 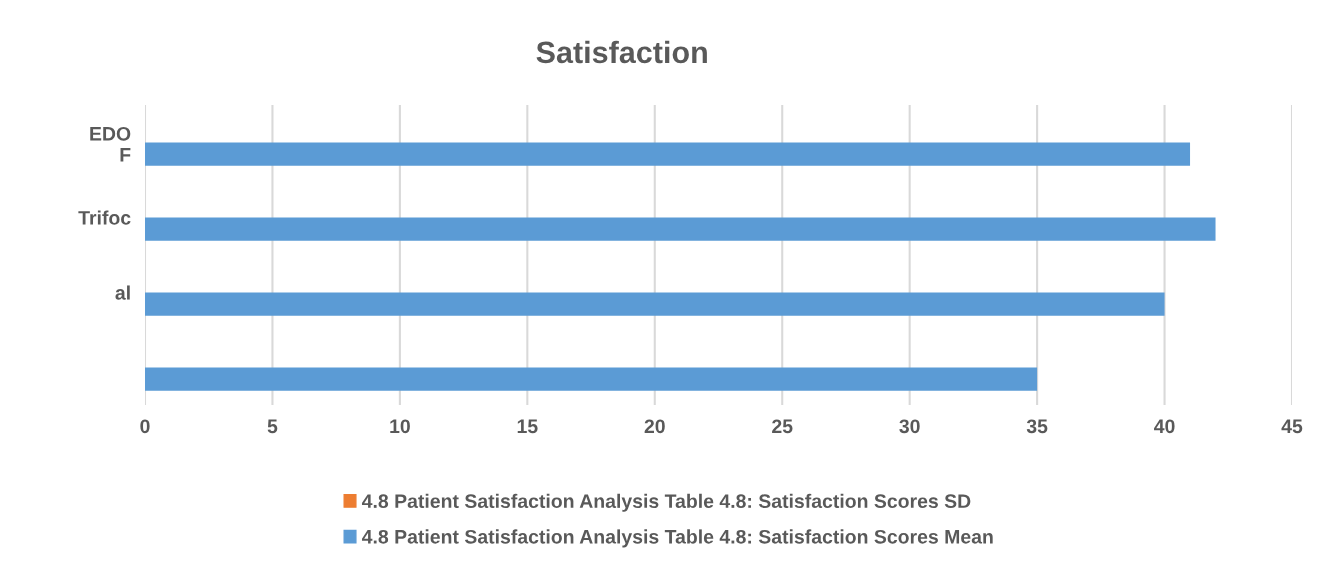 I want to click on x-tick-label: 0, so click(x=145, y=426).